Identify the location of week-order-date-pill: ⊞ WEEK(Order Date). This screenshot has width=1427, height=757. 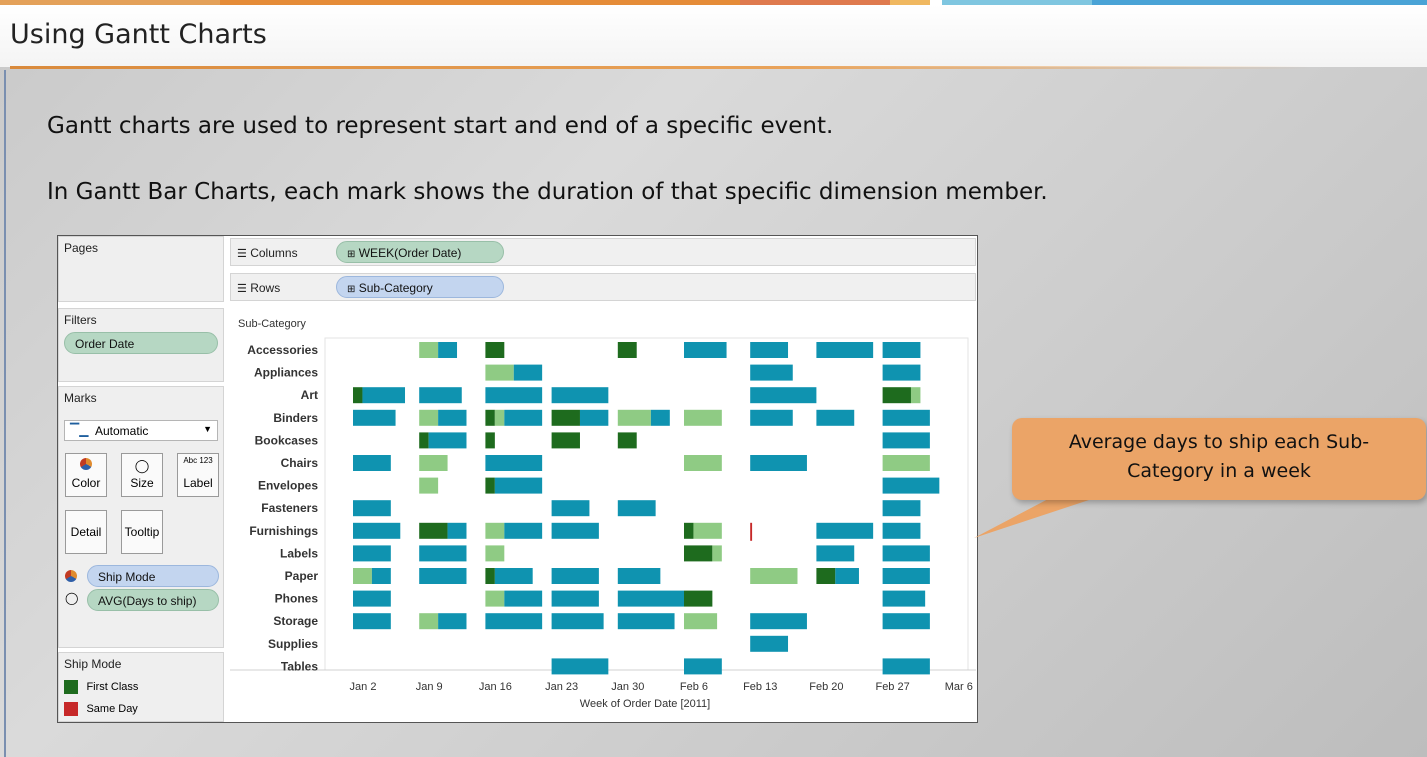
(420, 252).